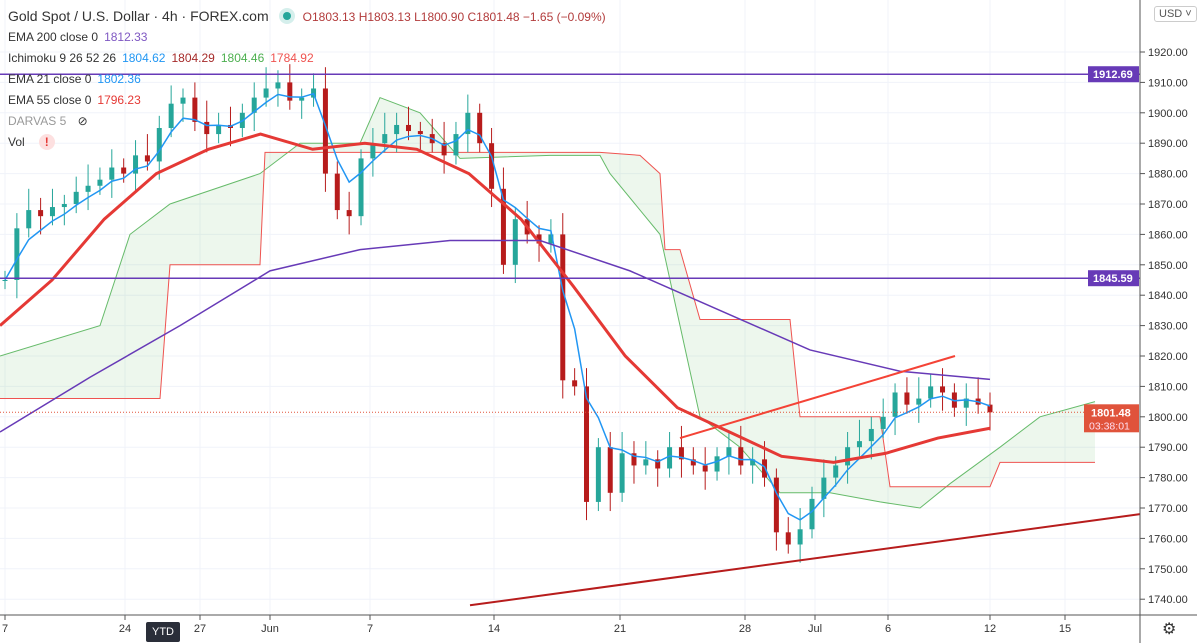 This screenshot has height=643, width=1197. I want to click on indicator-2: EMA 21 close 0 1802.36, so click(307, 79).